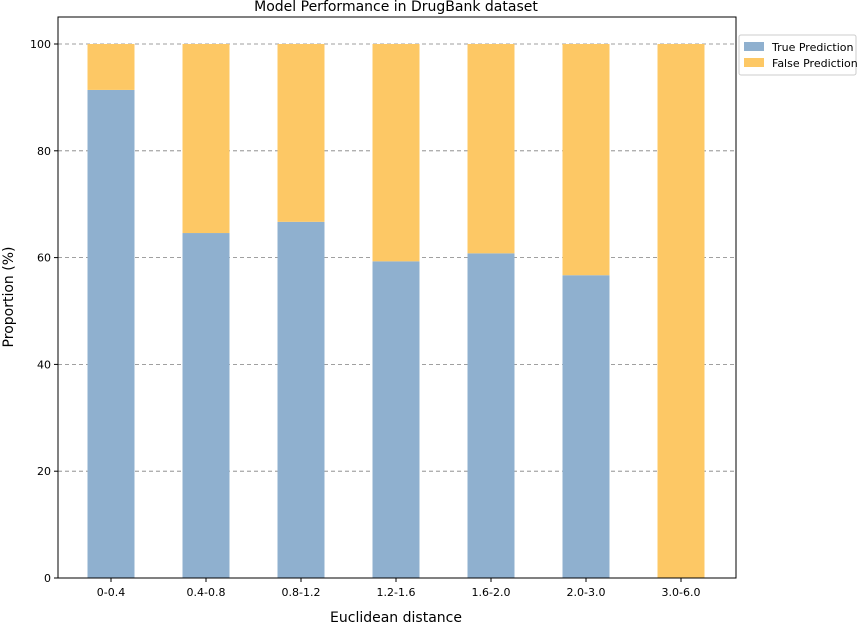 The image size is (858, 623). What do you see at coordinates (396, 419) in the screenshot?
I see `bar-true-1.2-1.6` at bounding box center [396, 419].